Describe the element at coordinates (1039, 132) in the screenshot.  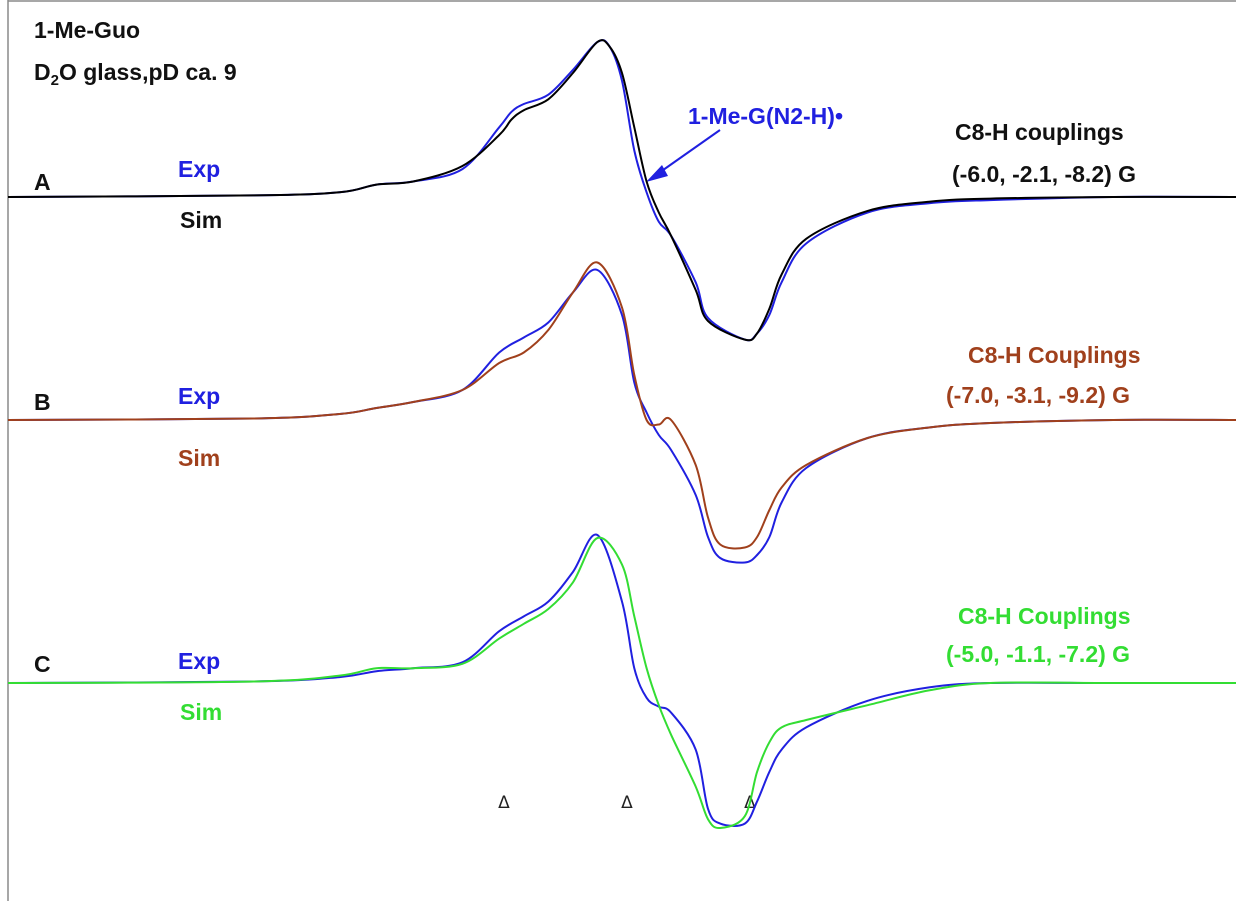
I see `panel-a-coupling-title: C8-H couplings` at that location.